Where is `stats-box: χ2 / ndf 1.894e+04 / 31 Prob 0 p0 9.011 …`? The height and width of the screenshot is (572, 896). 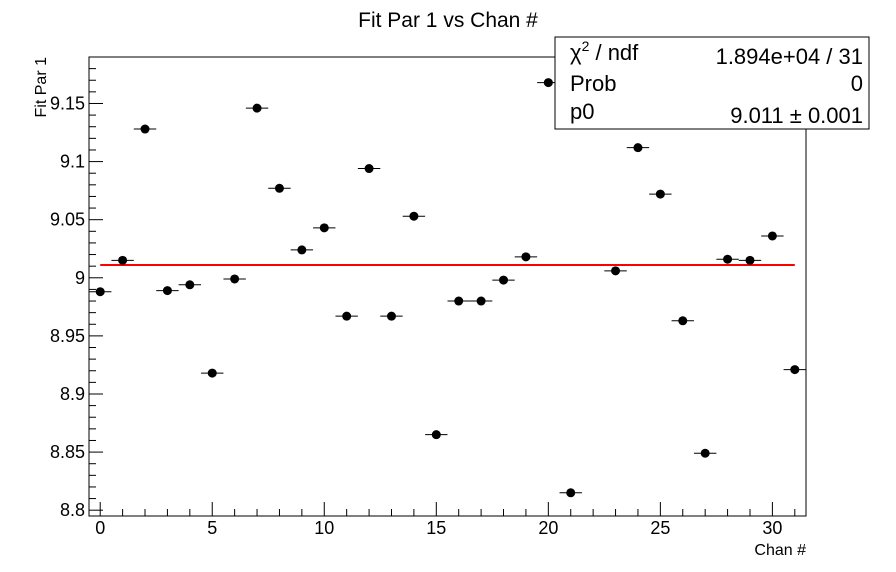
stats-box: χ2 / ndf 1.894e+04 / 31 Prob 0 p0 9.011 … is located at coordinates (712, 83).